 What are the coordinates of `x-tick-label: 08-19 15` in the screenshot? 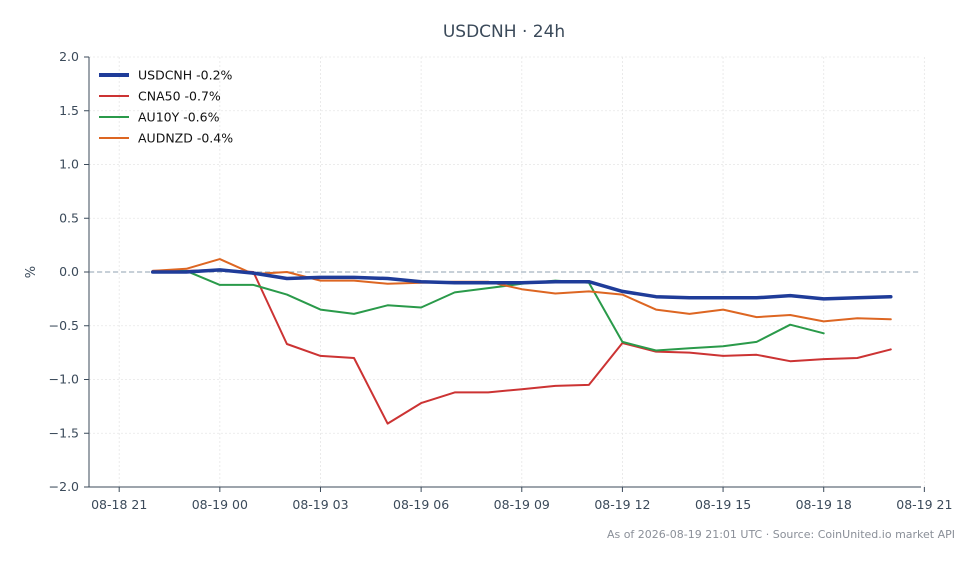 It's located at (723, 504).